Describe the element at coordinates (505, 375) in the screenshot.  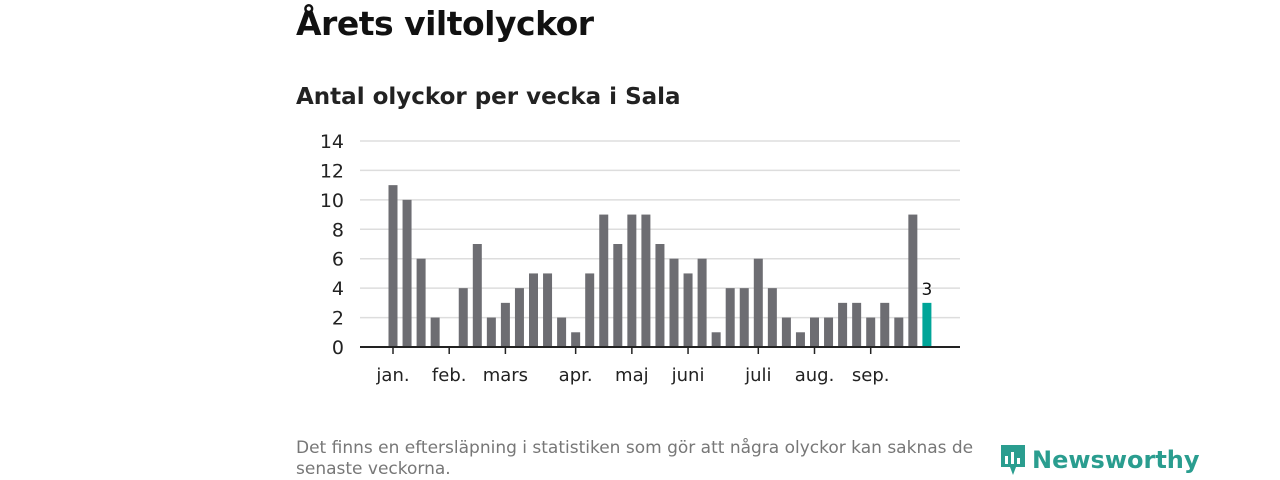
I see `x-tick-label: mars` at that location.